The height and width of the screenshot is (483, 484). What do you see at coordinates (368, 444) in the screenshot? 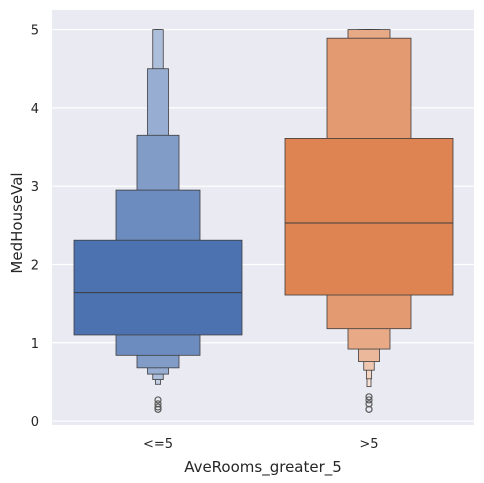
I see `x-tick-label: >5` at bounding box center [368, 444].